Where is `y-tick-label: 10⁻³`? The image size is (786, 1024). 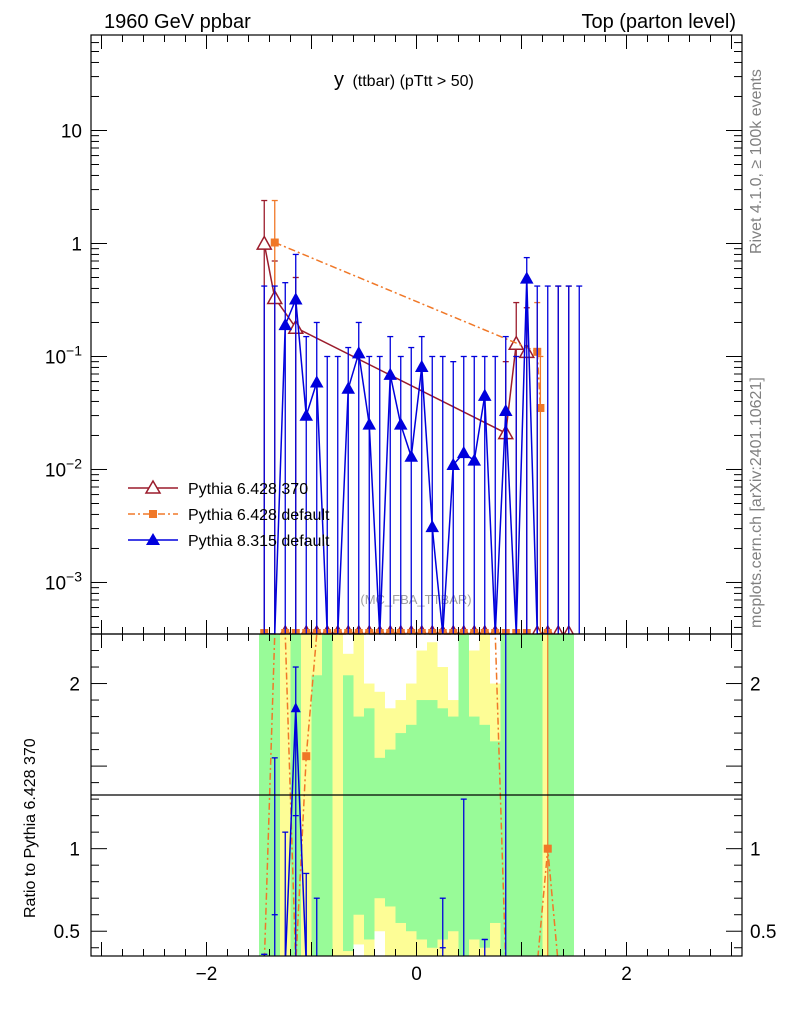 y-tick-label: 10⁻³ is located at coordinates (63, 581).